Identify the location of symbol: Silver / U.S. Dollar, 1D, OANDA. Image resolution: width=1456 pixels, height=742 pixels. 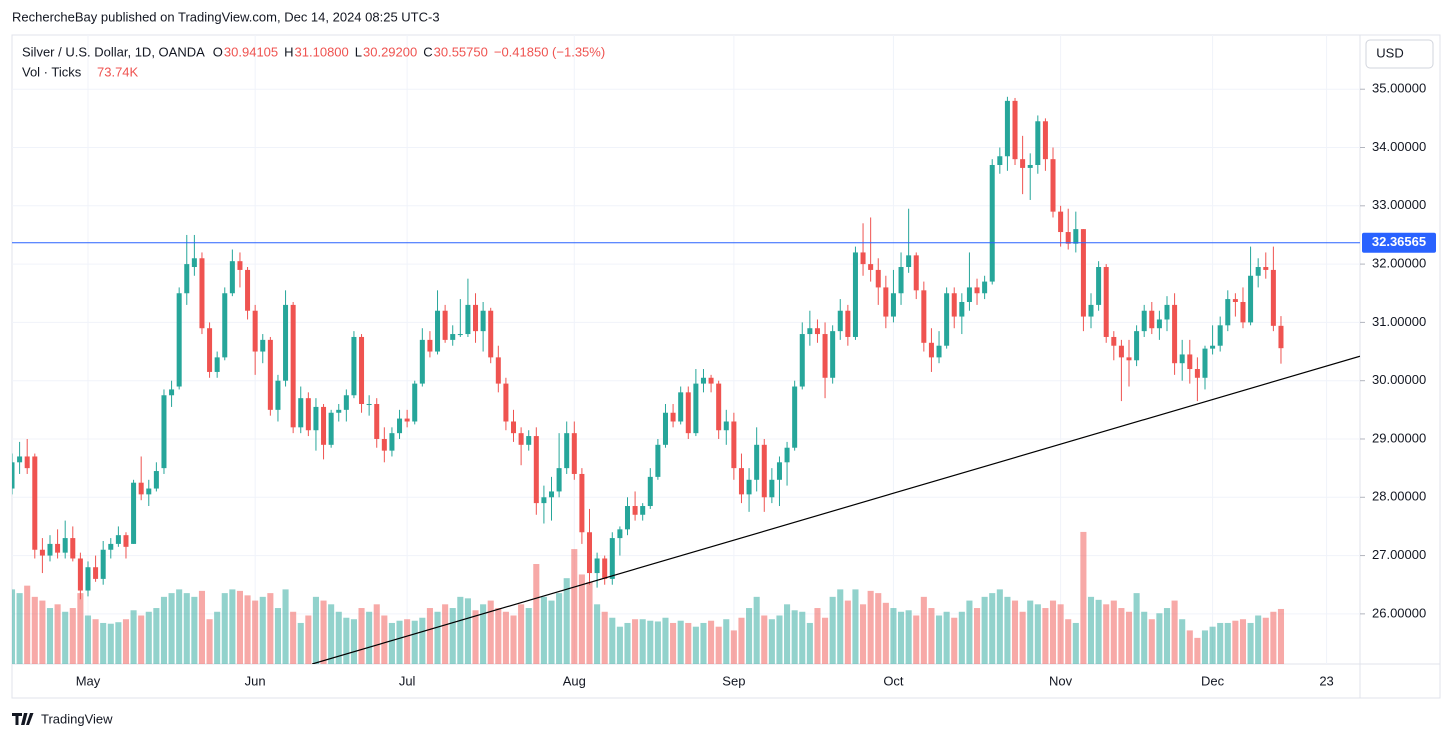
(113, 51).